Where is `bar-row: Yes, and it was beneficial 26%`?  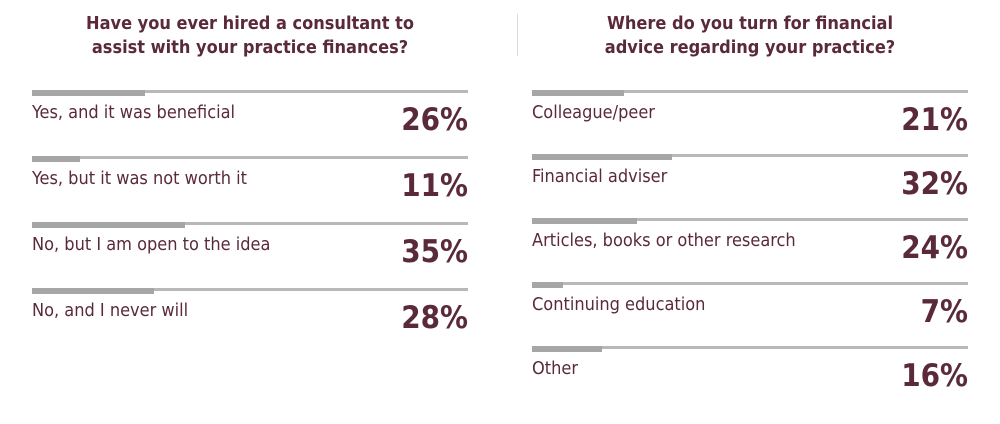 bar-row: Yes, and it was beneficial 26% is located at coordinates (250, 120).